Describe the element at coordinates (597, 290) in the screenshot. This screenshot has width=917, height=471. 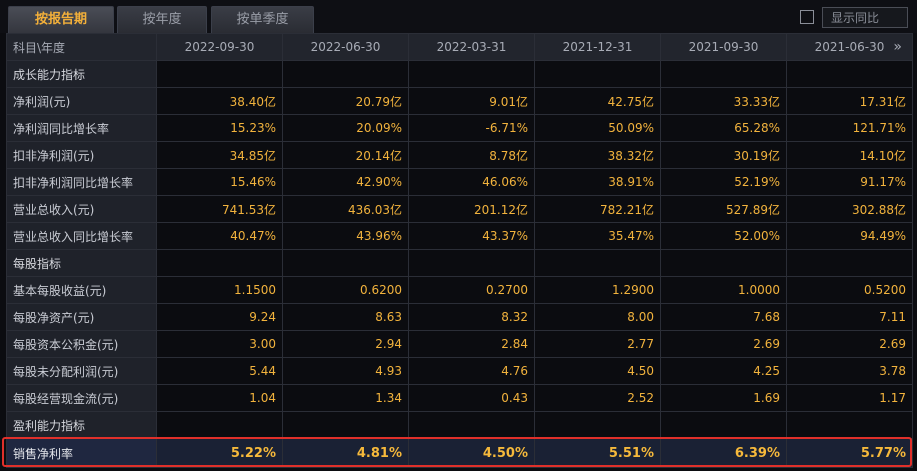
I see `value-cell: 1.2900` at that location.